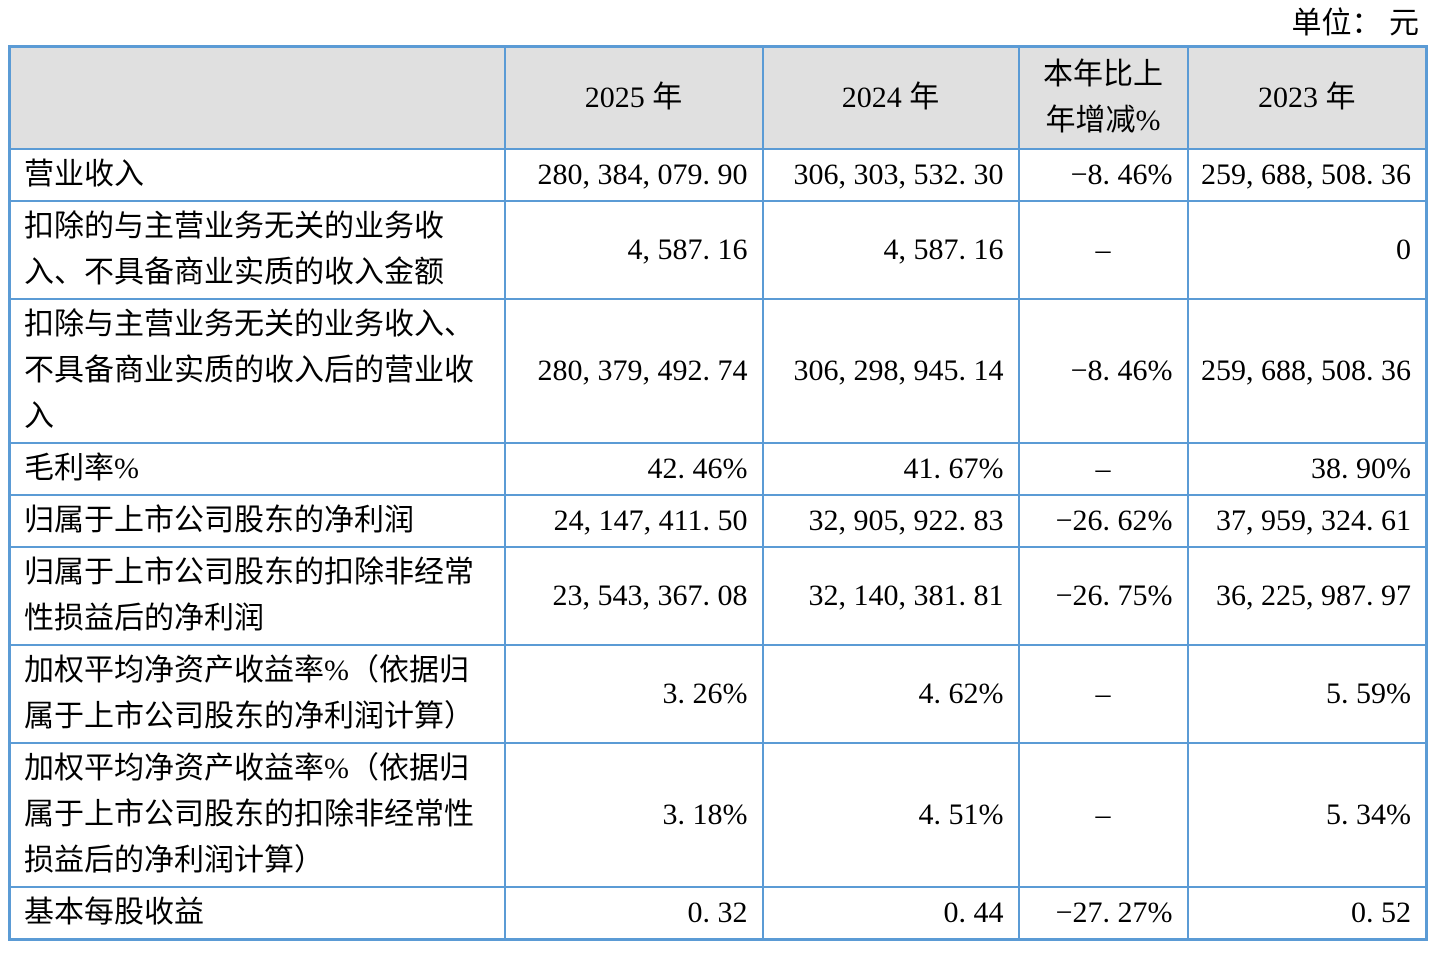  What do you see at coordinates (890, 175) in the screenshot?
I see `cell-2024: 306, 303, 532. 30` at bounding box center [890, 175].